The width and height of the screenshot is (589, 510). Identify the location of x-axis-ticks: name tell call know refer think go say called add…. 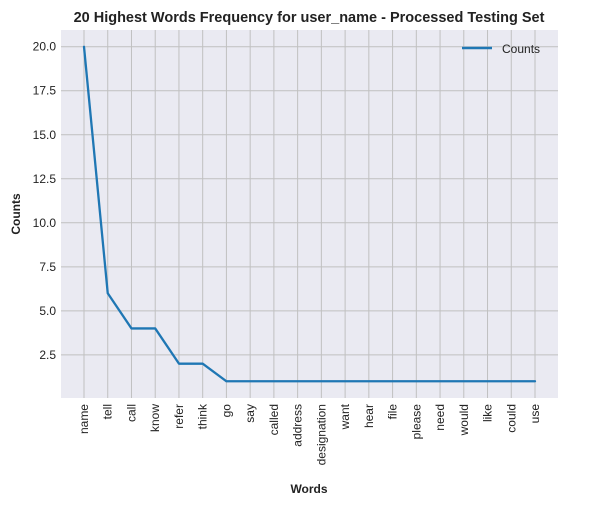
(309, 434).